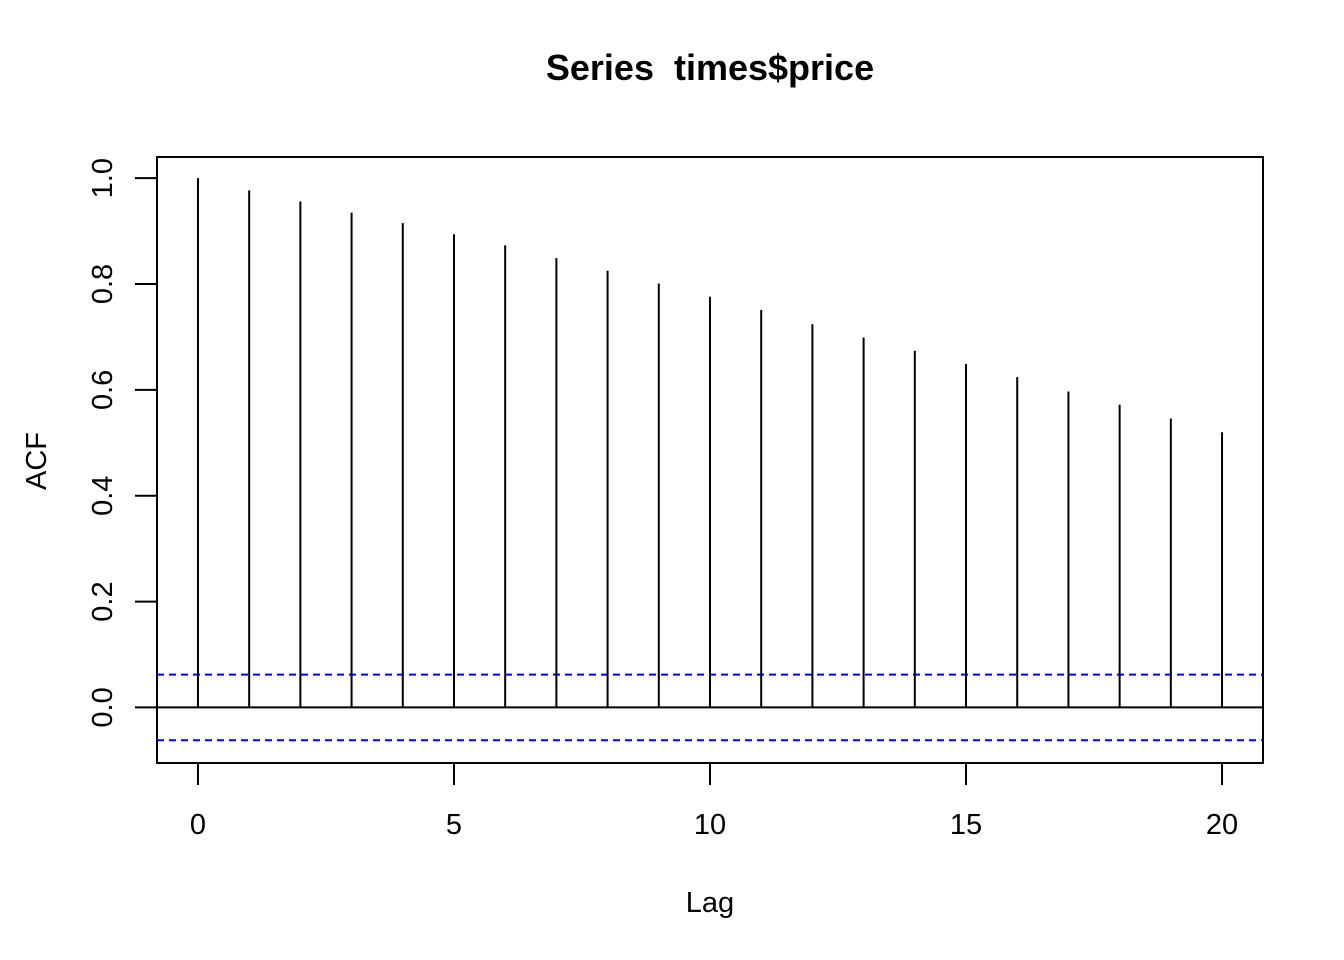  Describe the element at coordinates (103, 601) in the screenshot. I see `y-tick-label: 0.2` at that location.